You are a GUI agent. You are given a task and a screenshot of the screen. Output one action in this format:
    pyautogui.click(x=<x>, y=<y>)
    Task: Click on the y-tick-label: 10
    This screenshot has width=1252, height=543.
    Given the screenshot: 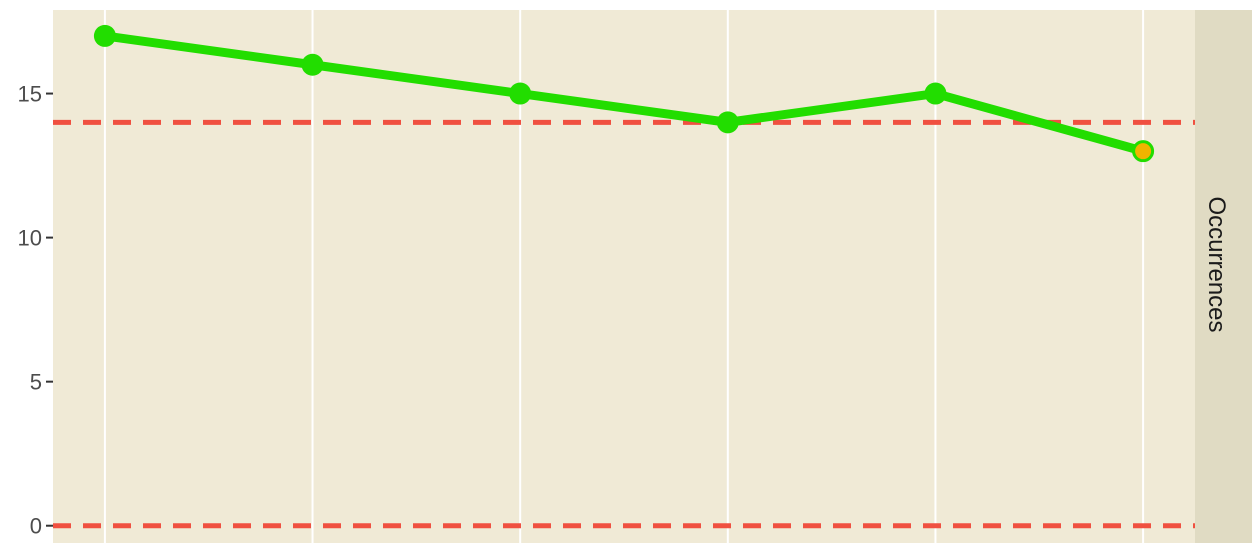 What is the action you would take?
    pyautogui.click(x=30, y=238)
    